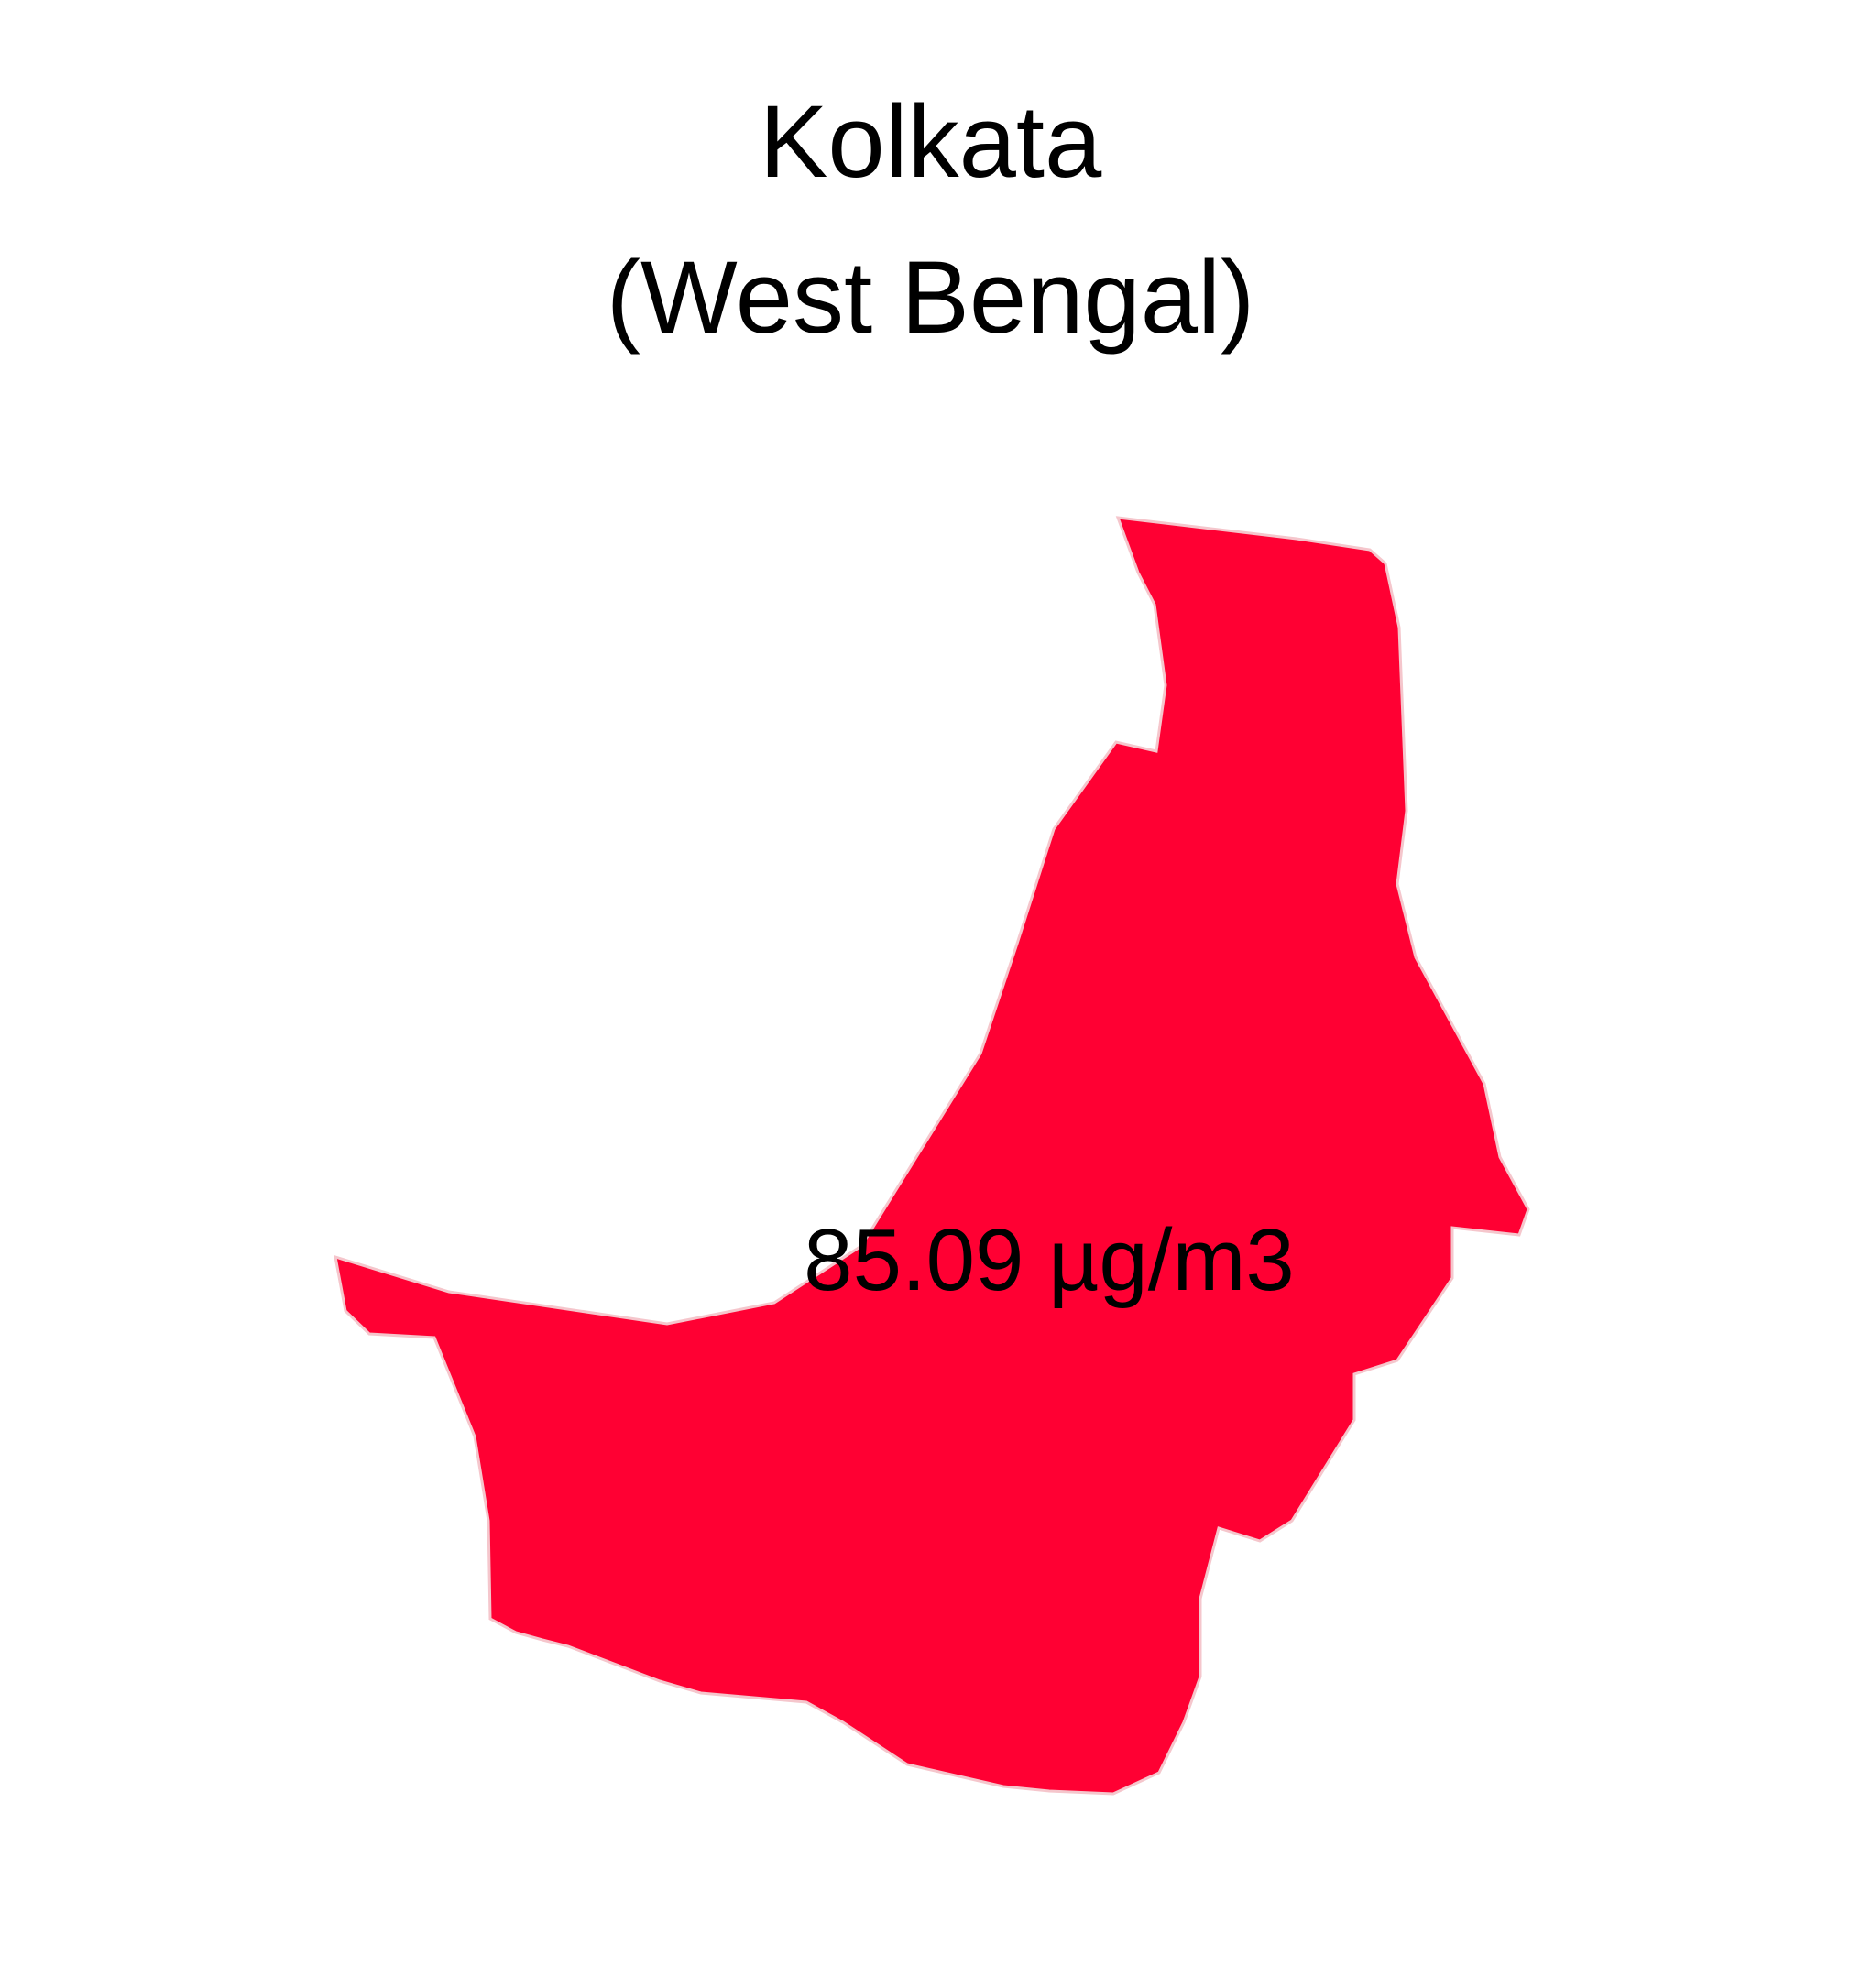  What do you see at coordinates (1049, 1260) in the screenshot?
I see `region-value-label: 85.09 µg/m3` at bounding box center [1049, 1260].